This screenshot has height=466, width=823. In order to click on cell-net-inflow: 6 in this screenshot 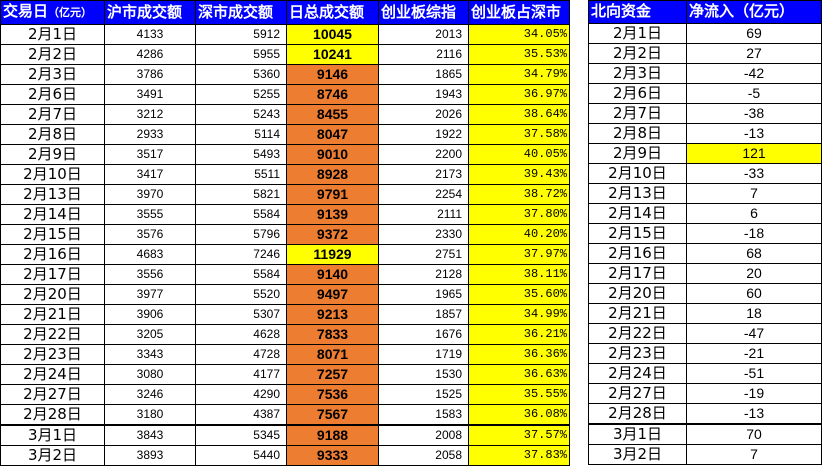, I will do `click(754, 213)`.